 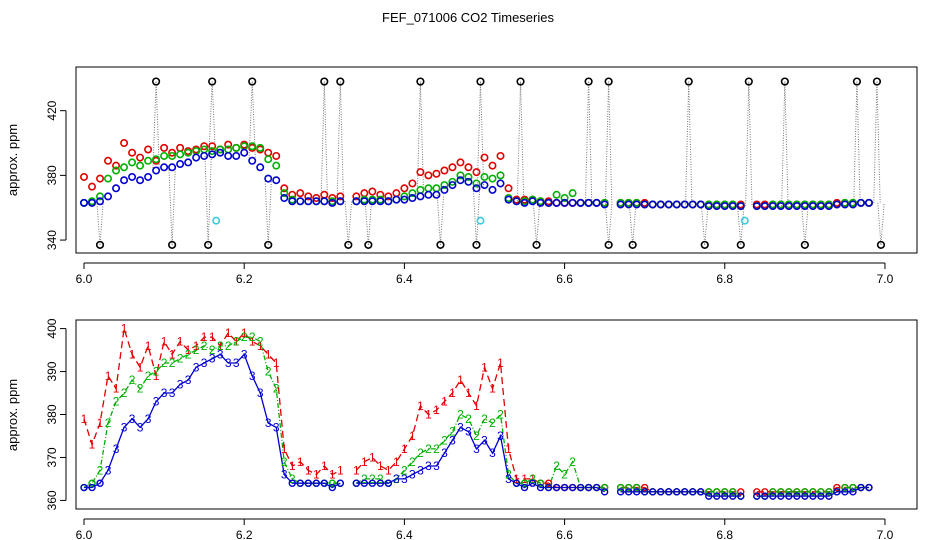 I want to click on flagged-point, so click(x=480, y=220).